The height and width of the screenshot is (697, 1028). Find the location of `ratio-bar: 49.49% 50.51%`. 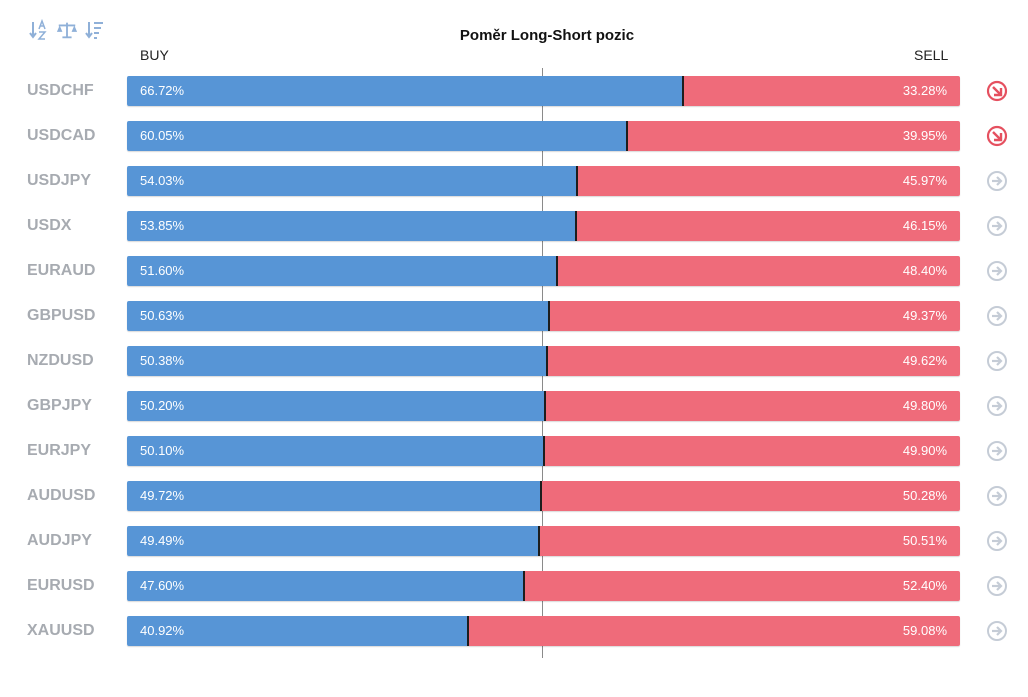

ratio-bar: 49.49% 50.51% is located at coordinates (543, 541).